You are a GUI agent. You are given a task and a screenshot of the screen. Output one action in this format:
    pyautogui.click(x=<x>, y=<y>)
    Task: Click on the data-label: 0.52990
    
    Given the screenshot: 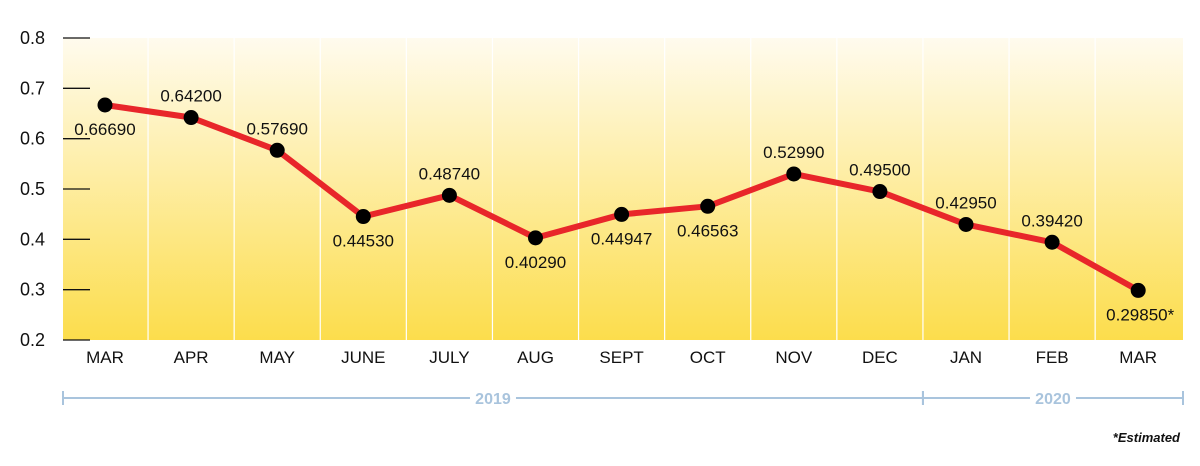 What is the action you would take?
    pyautogui.click(x=793, y=152)
    